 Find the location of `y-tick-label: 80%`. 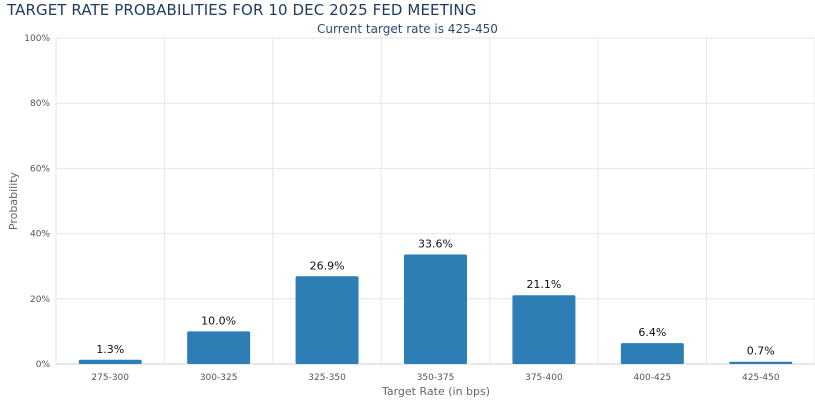

y-tick-label: 80% is located at coordinates (40, 104).